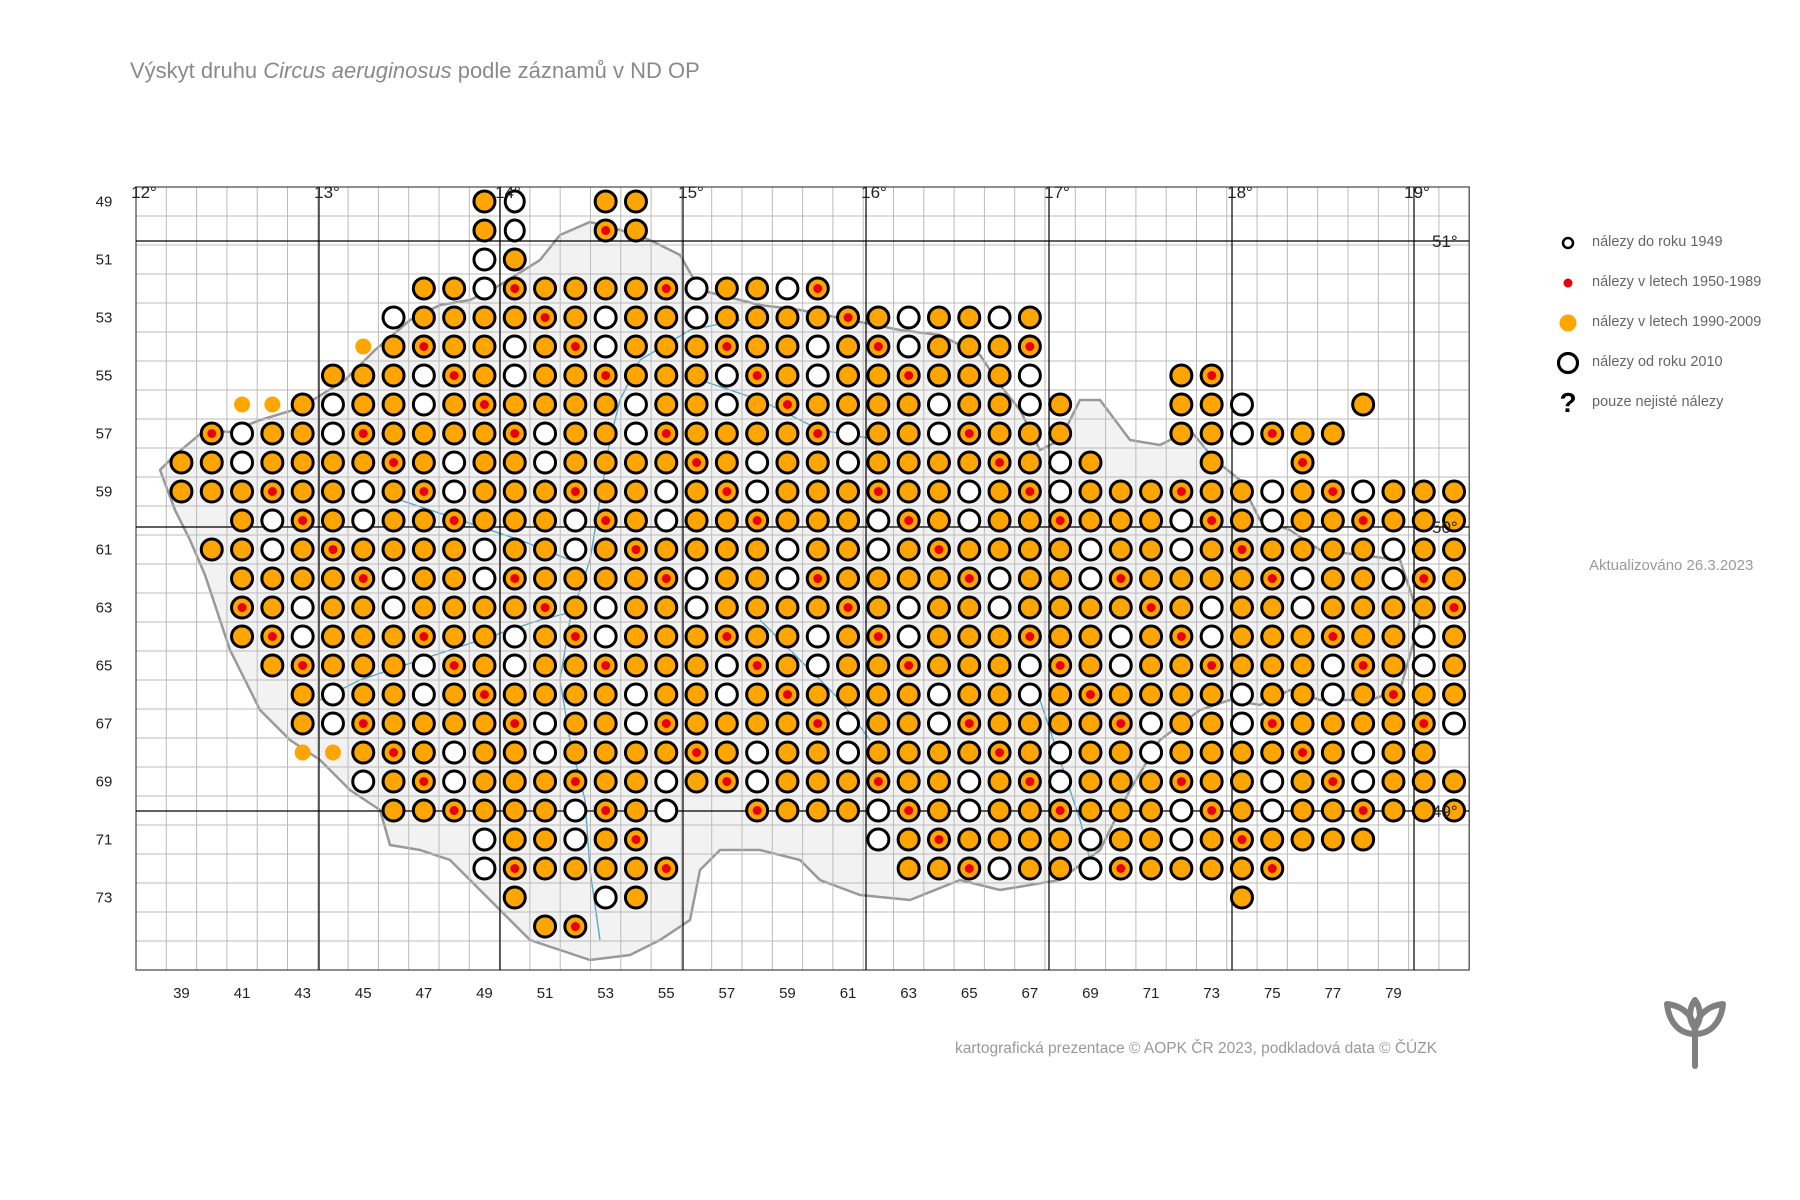 The height and width of the screenshot is (1200, 1800). What do you see at coordinates (104, 550) in the screenshot?
I see `row-label: 61` at bounding box center [104, 550].